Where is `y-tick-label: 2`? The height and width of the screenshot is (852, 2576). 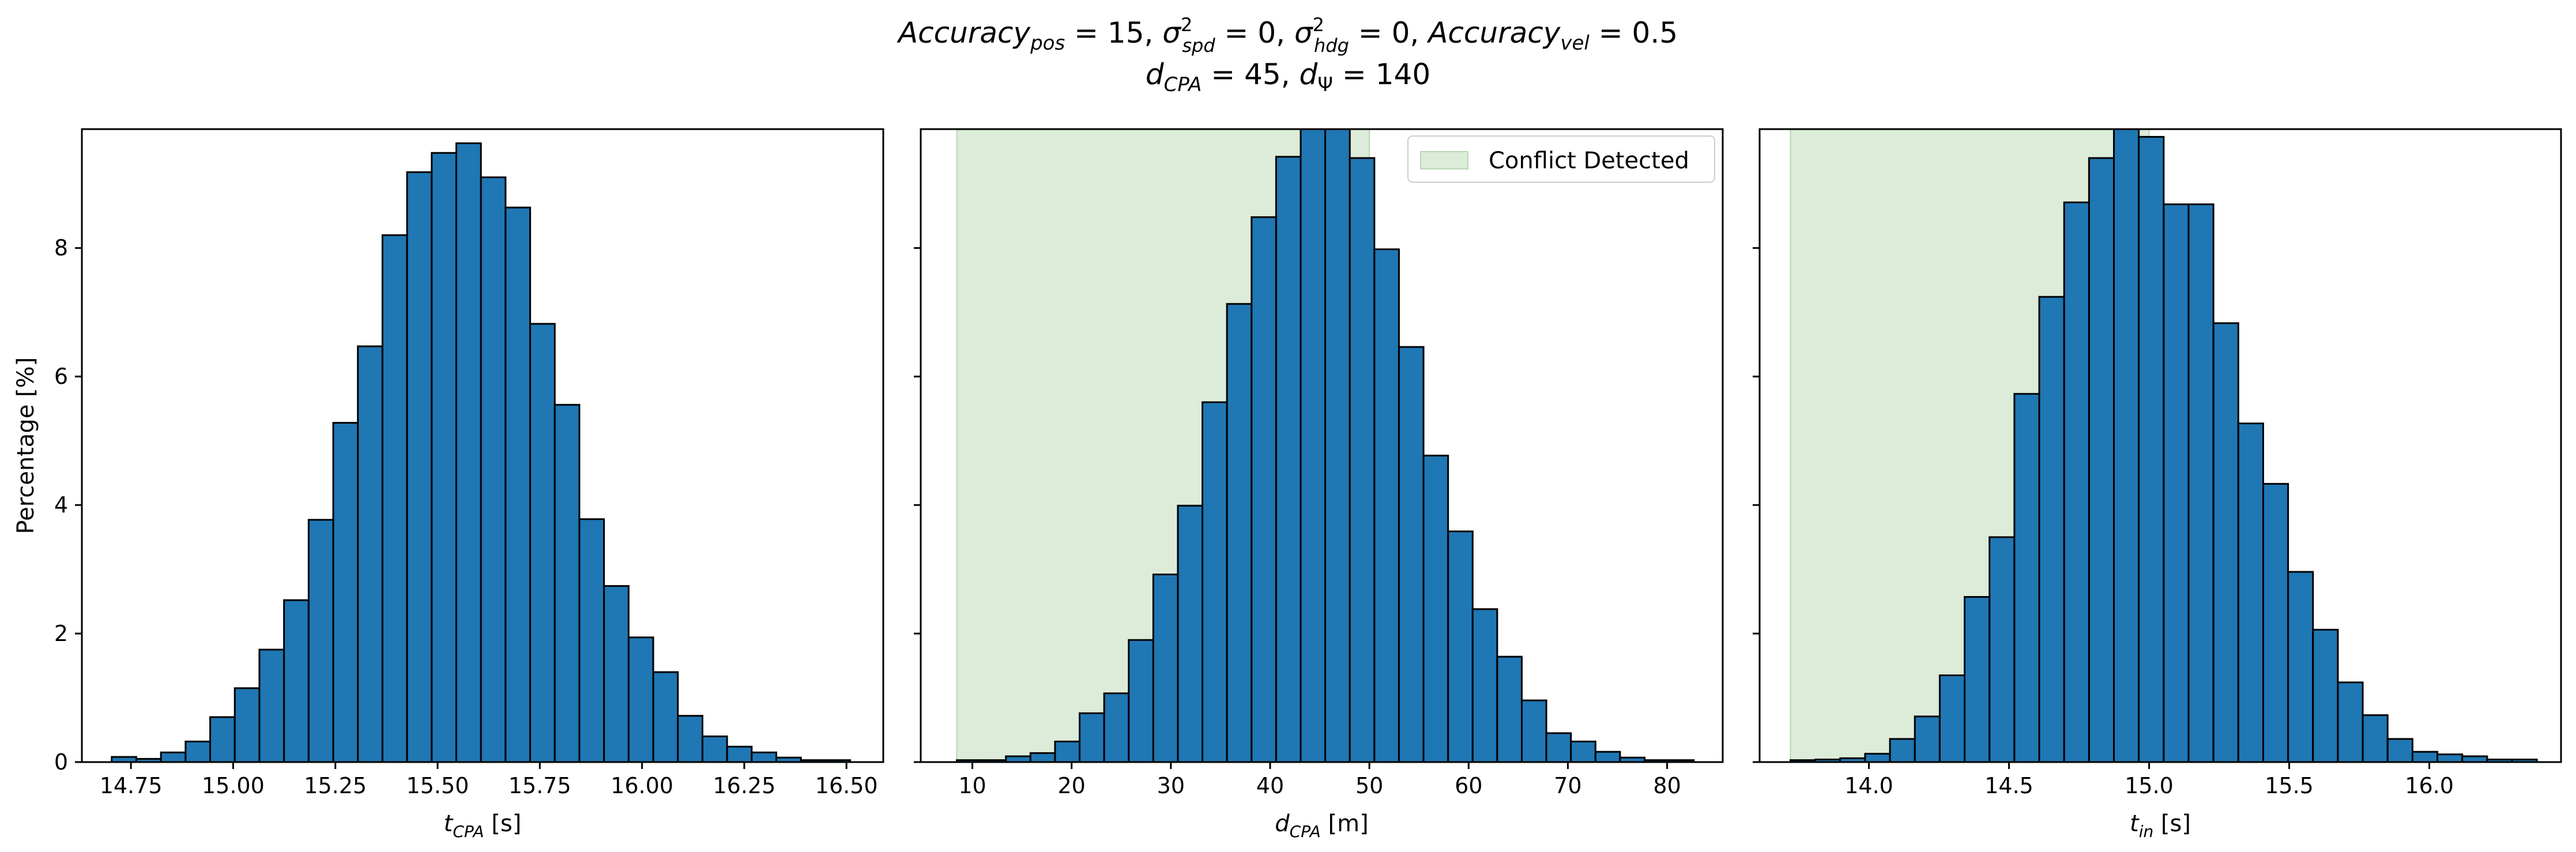 y-tick-label: 2 is located at coordinates (61, 633).